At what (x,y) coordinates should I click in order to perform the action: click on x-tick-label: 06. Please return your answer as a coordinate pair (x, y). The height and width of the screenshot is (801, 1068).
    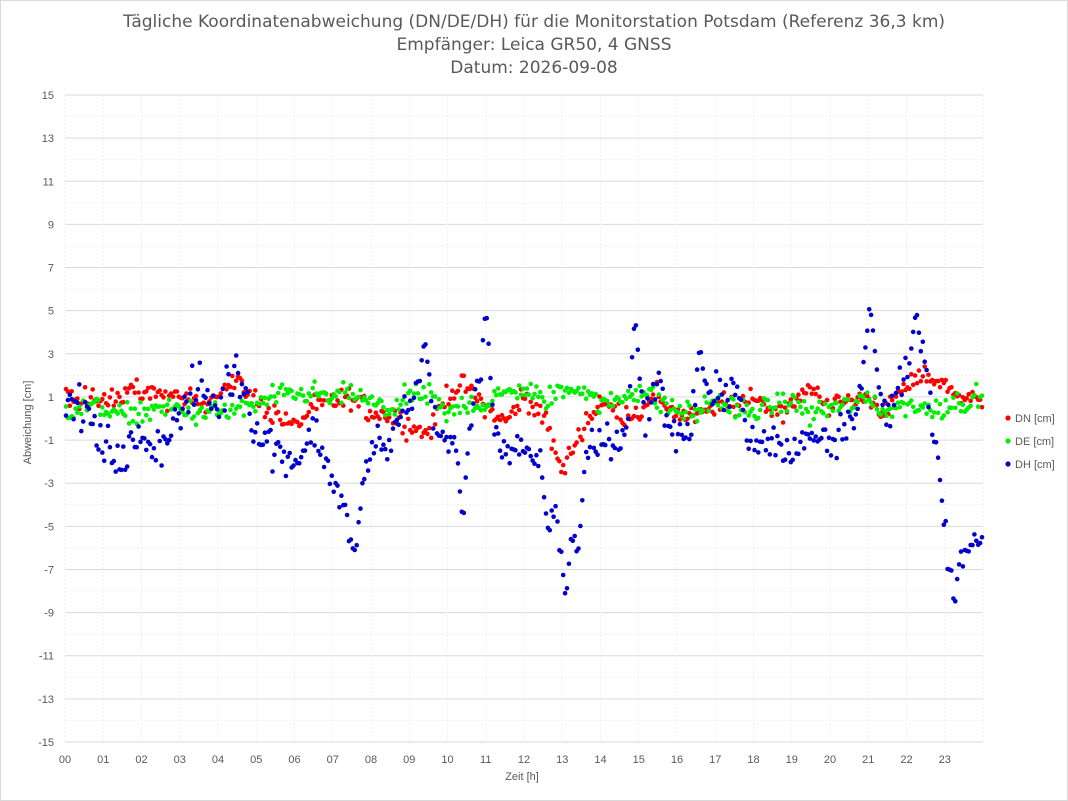
    Looking at the image, I should click on (294, 760).